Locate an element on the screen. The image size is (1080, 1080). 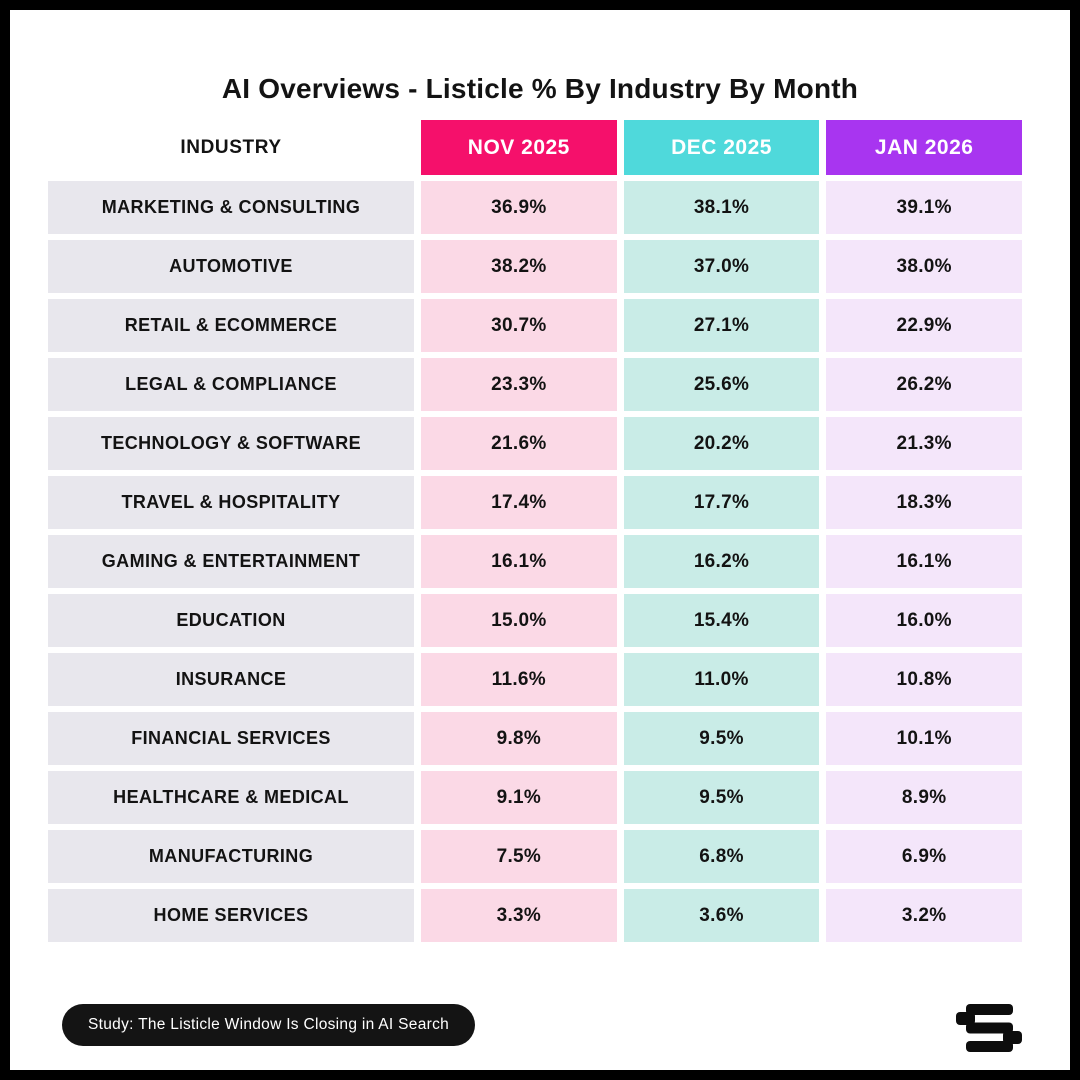
table-header-row: INDUSTRY NOV 2025 DEC 2025 JAN 2026 is located at coordinates (535, 147).